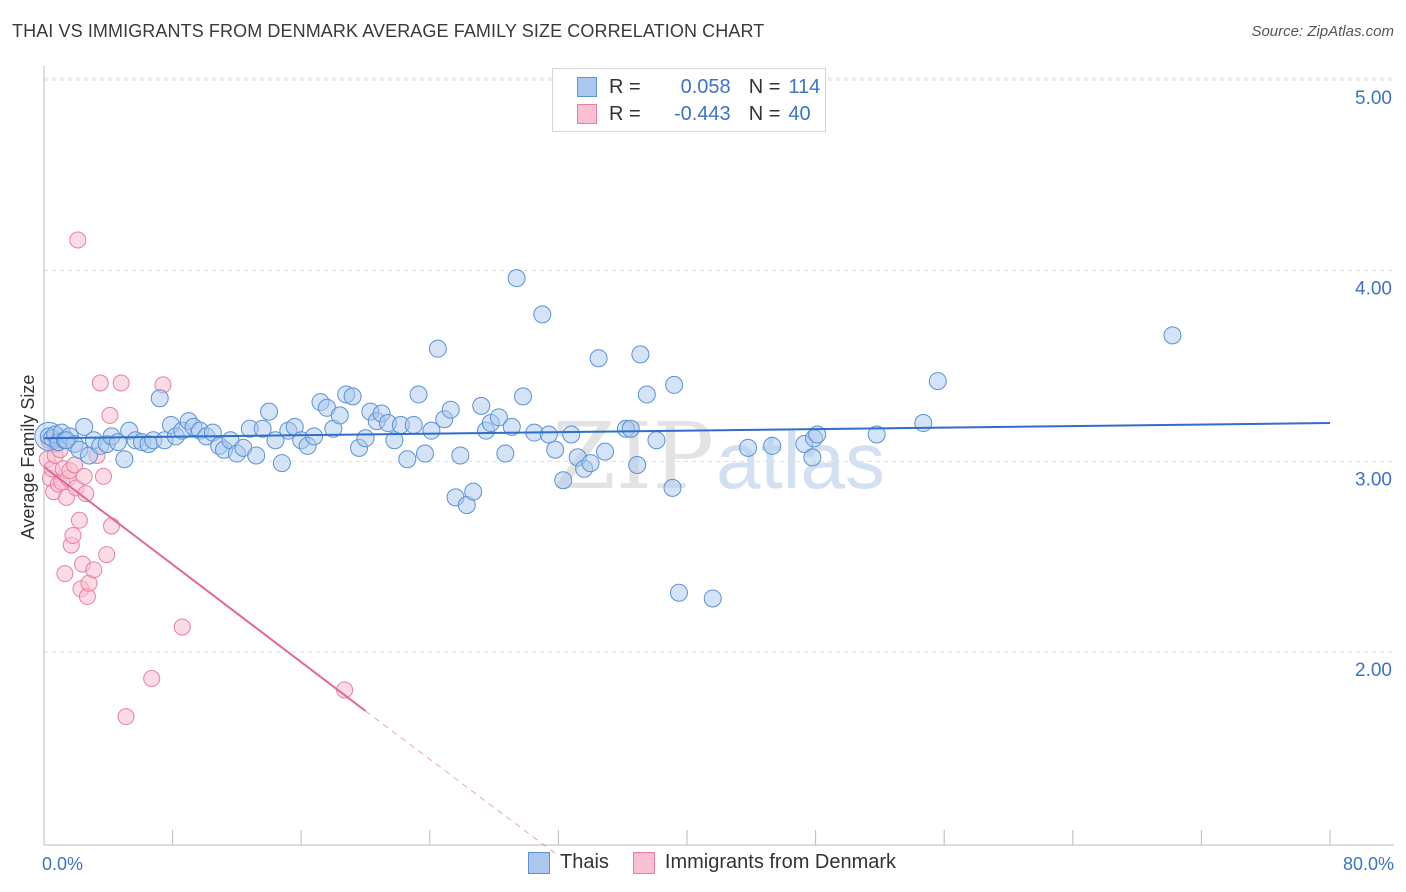 This screenshot has height=892, width=1406. Describe the element at coordinates (780, 862) in the screenshot. I see `legend-label-denmark: Immigrants from Denmark` at that location.